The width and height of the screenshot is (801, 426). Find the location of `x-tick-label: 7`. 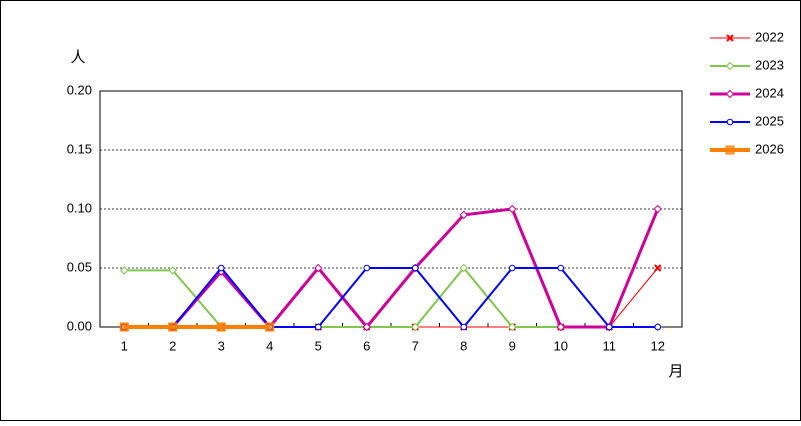

x-tick-label: 7 is located at coordinates (415, 345).